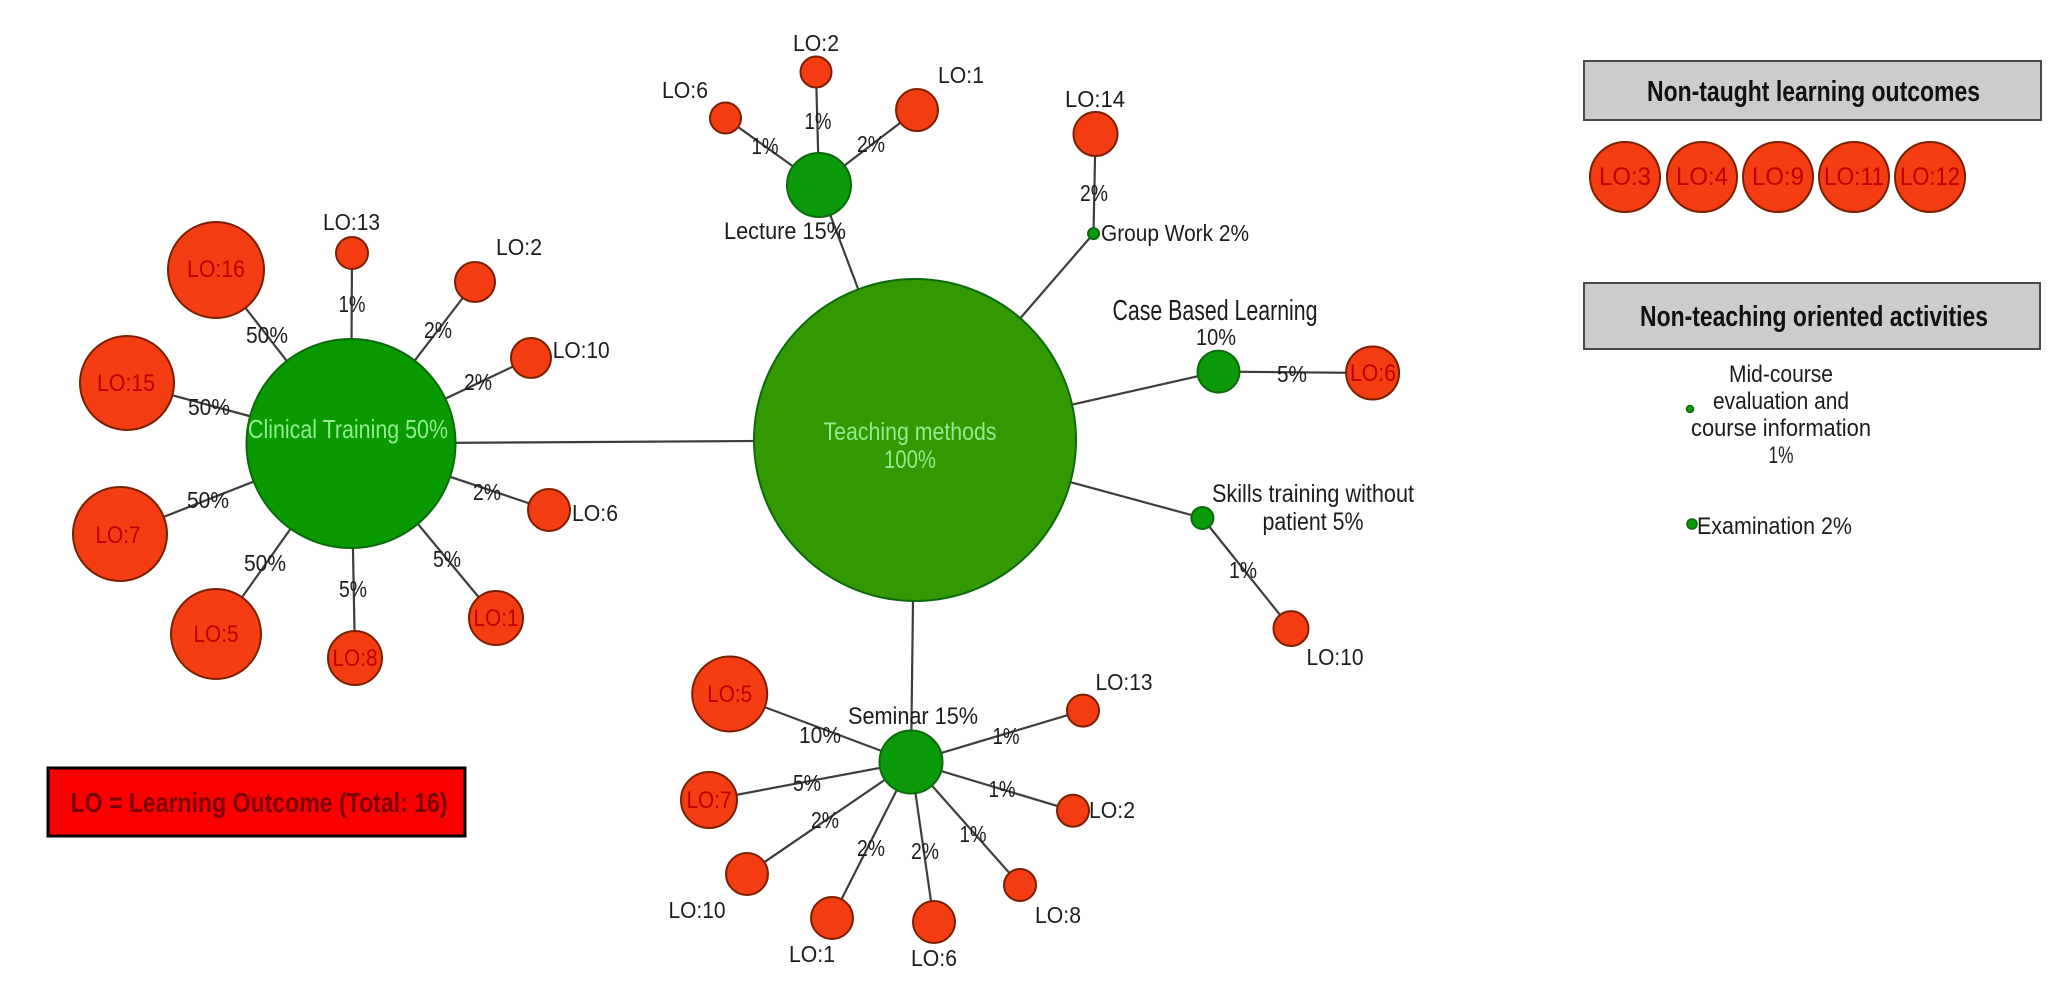 The height and width of the screenshot is (1001, 2059). I want to click on svg-text: LO:12, so click(1930, 177).